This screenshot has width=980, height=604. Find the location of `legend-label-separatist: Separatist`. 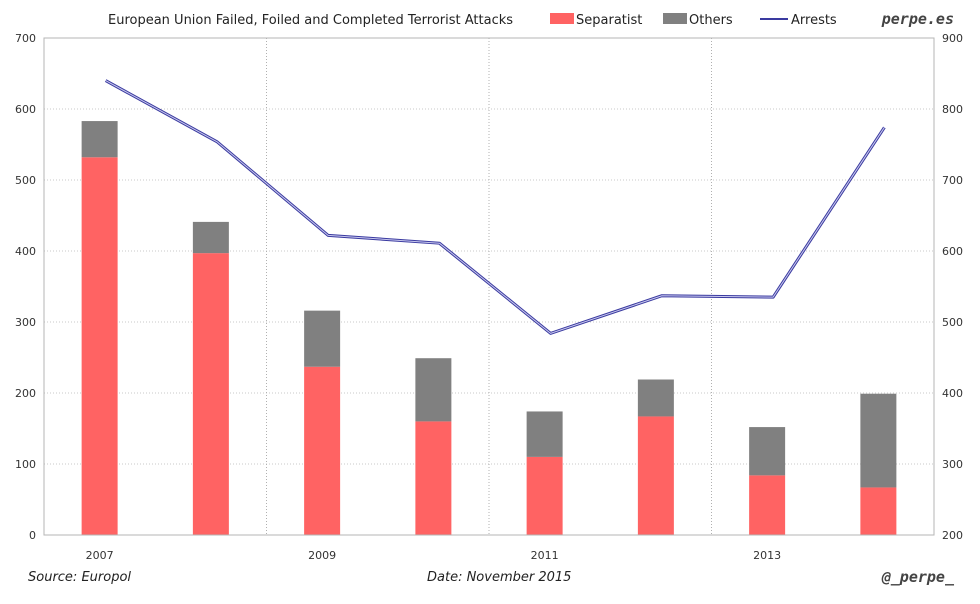

legend-label-separatist: Separatist is located at coordinates (609, 20).